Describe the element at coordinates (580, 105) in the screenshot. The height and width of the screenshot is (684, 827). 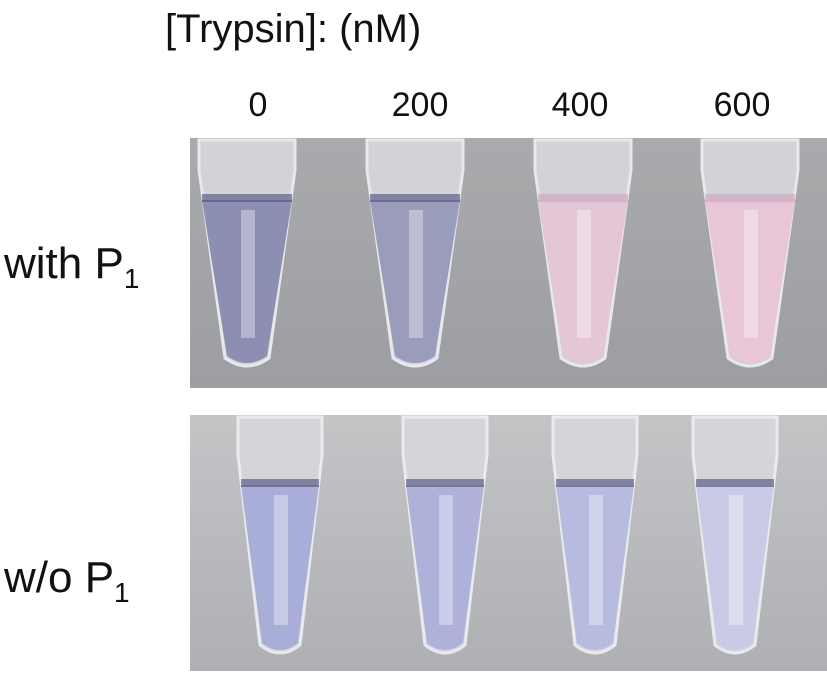
I see `concentration-label: 400` at that location.